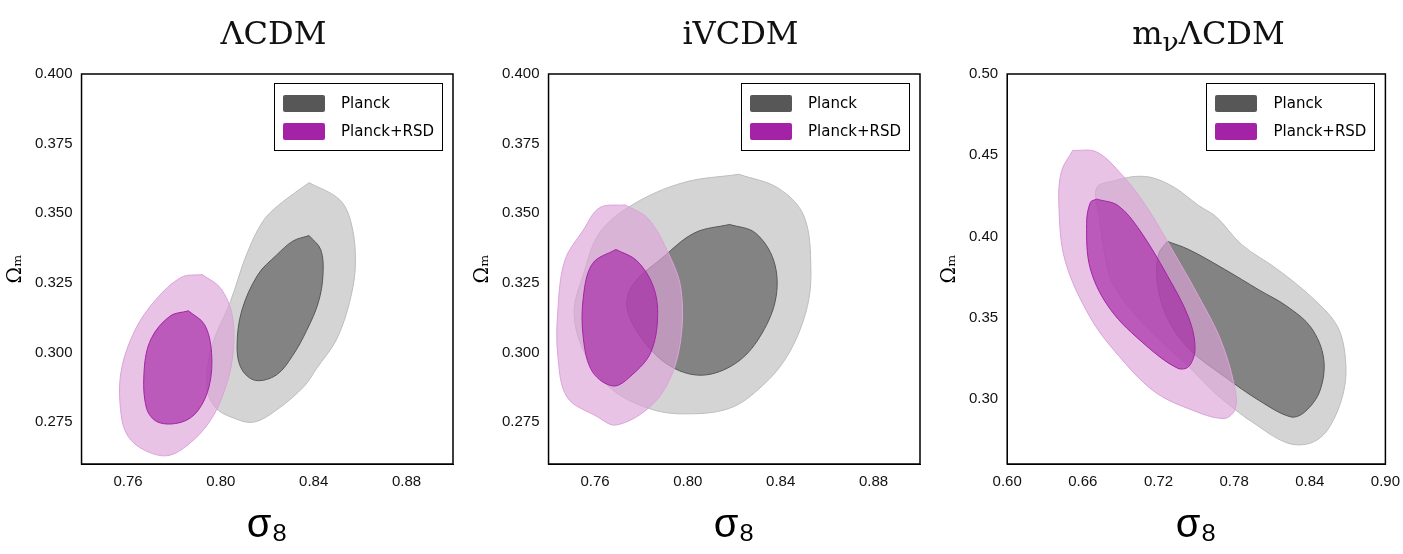 The image size is (1403, 554). What do you see at coordinates (1208, 36) in the screenshot?
I see `chart-title: m$_{ν}$ΛCDM` at bounding box center [1208, 36].